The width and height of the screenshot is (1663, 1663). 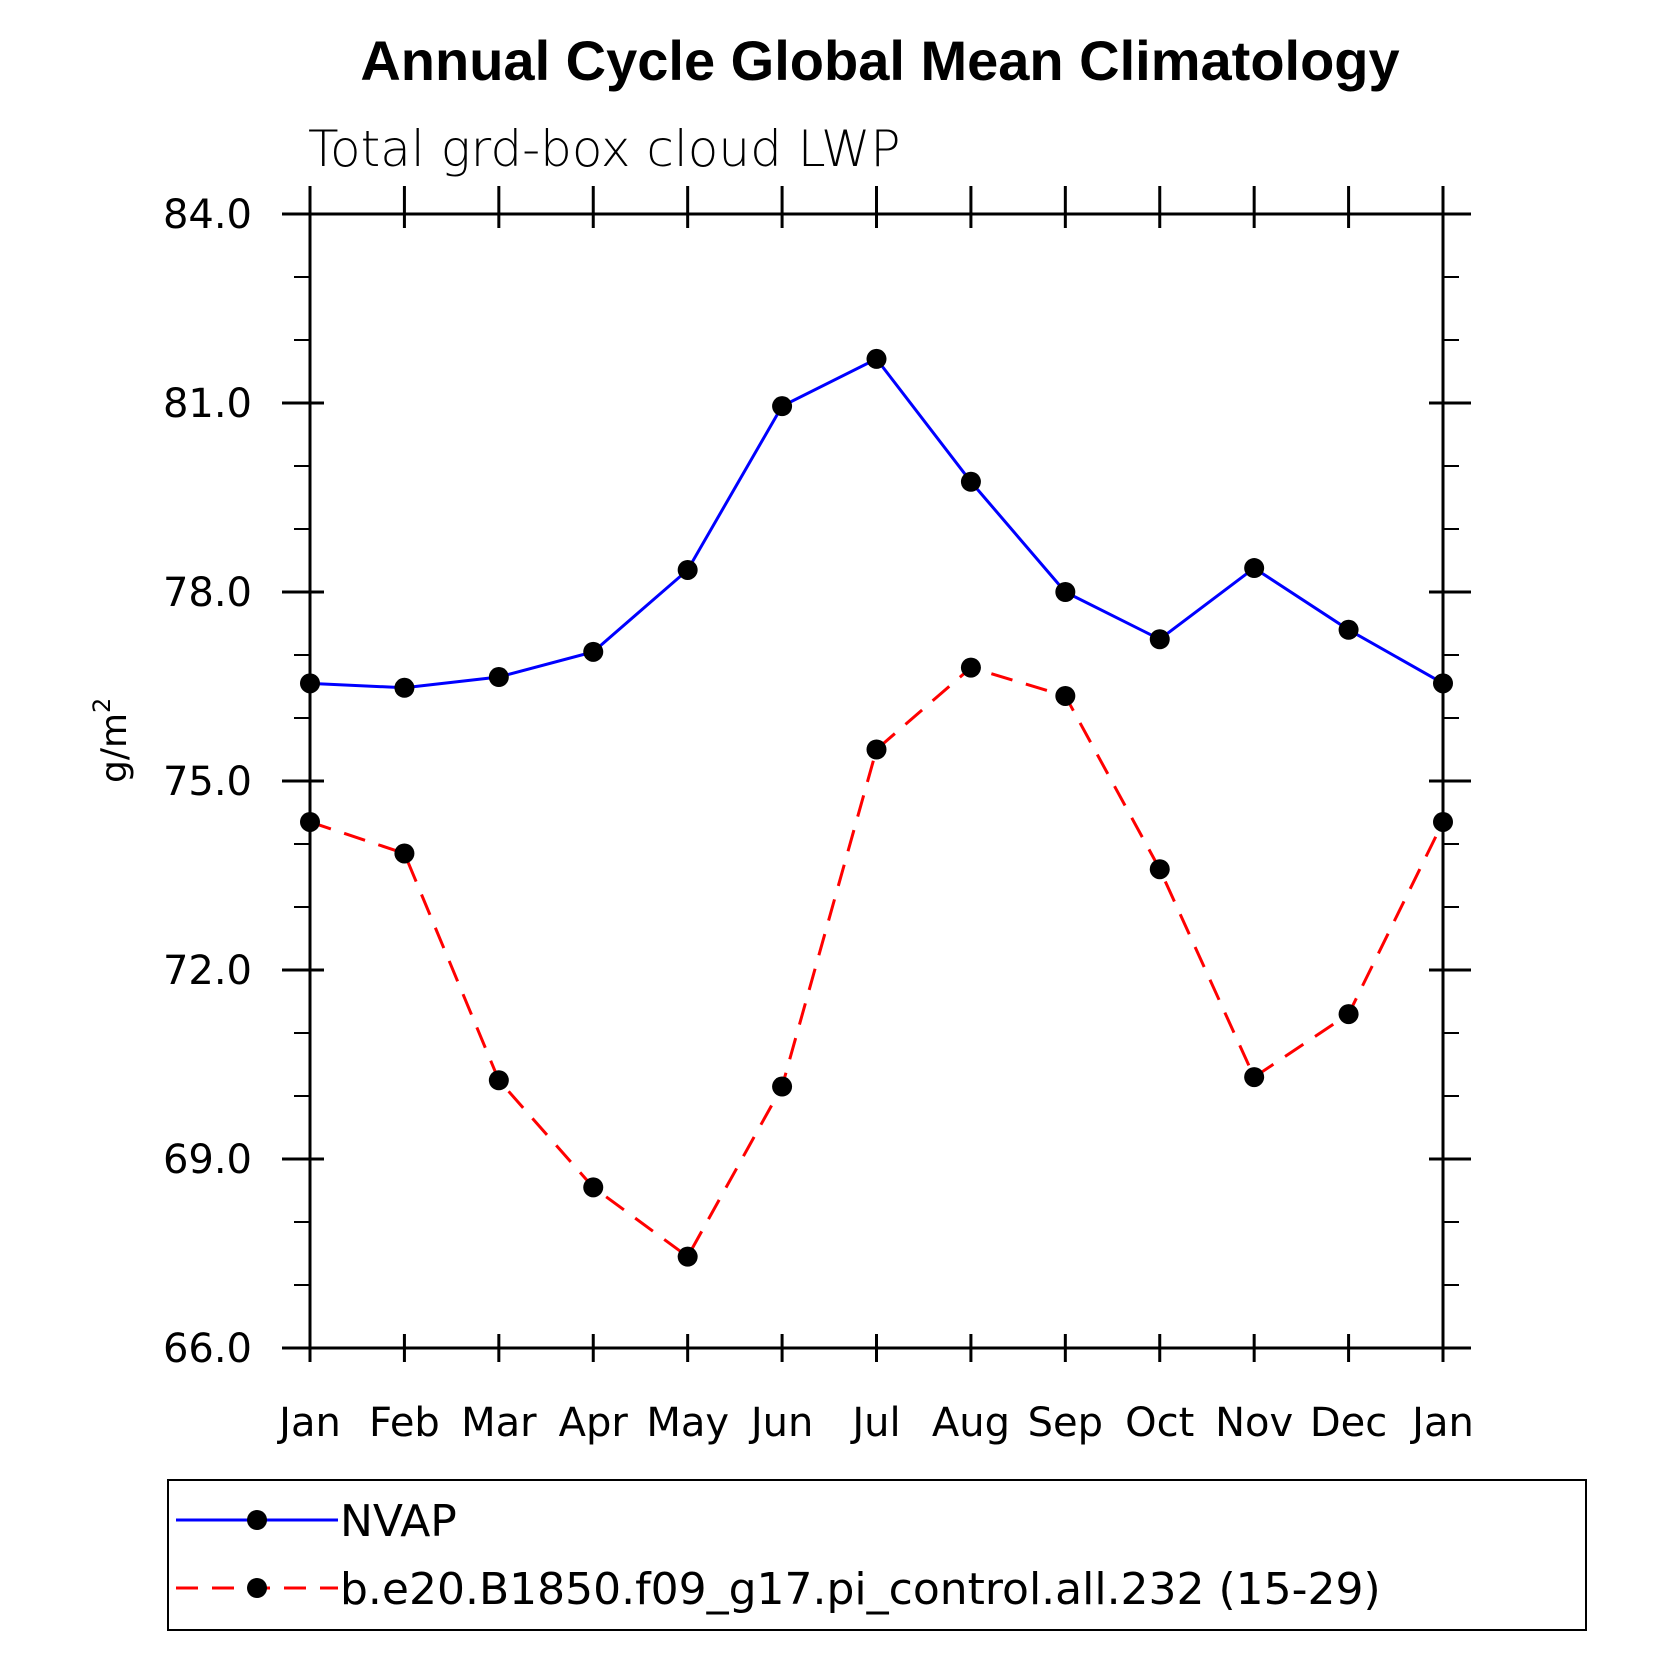 I want to click on x-tick-label: Aug, so click(x=971, y=1423).